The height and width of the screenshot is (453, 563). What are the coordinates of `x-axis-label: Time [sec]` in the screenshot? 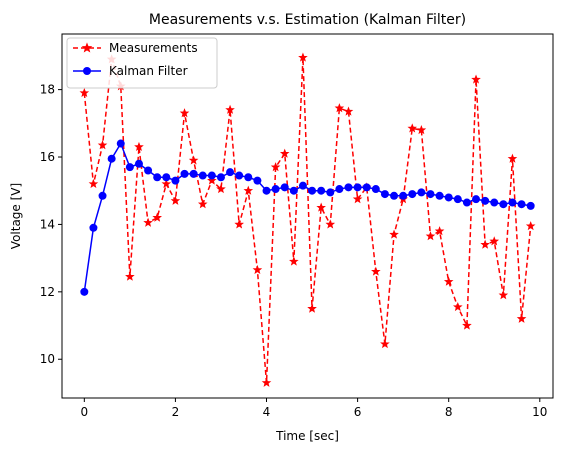 It's located at (307, 436).